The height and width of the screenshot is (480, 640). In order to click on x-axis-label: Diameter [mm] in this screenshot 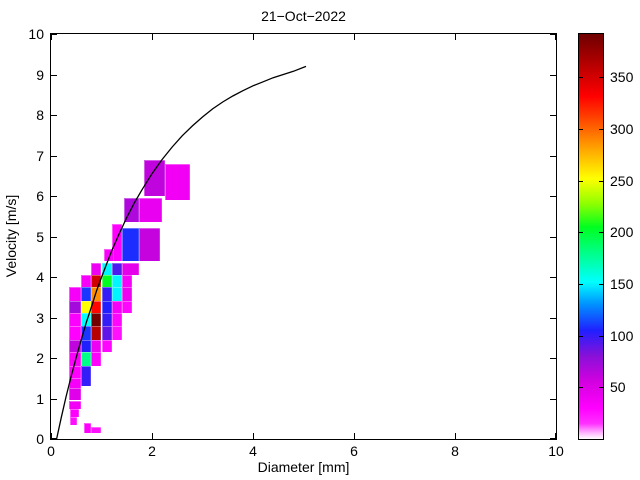, I will do `click(303, 467)`.